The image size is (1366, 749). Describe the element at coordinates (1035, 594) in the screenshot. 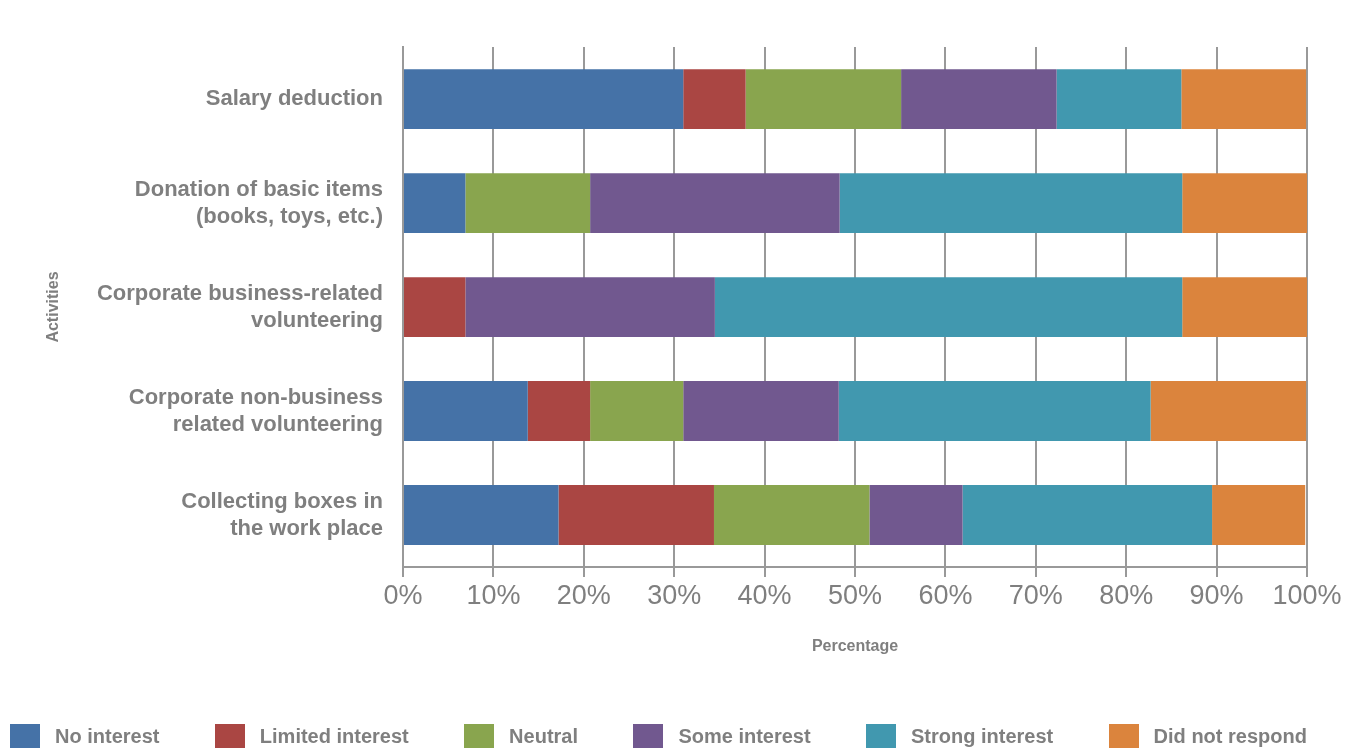

I see `x-tick-label: 70%` at that location.